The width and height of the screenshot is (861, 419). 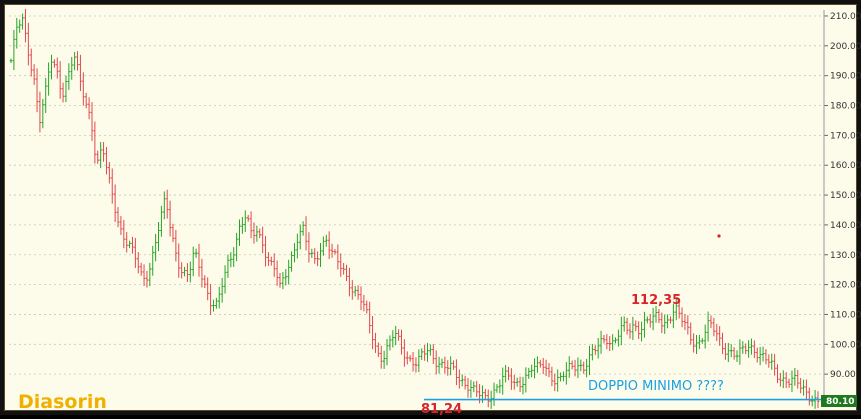 I want to click on y-tick-label: 210.00, so click(x=845, y=17).